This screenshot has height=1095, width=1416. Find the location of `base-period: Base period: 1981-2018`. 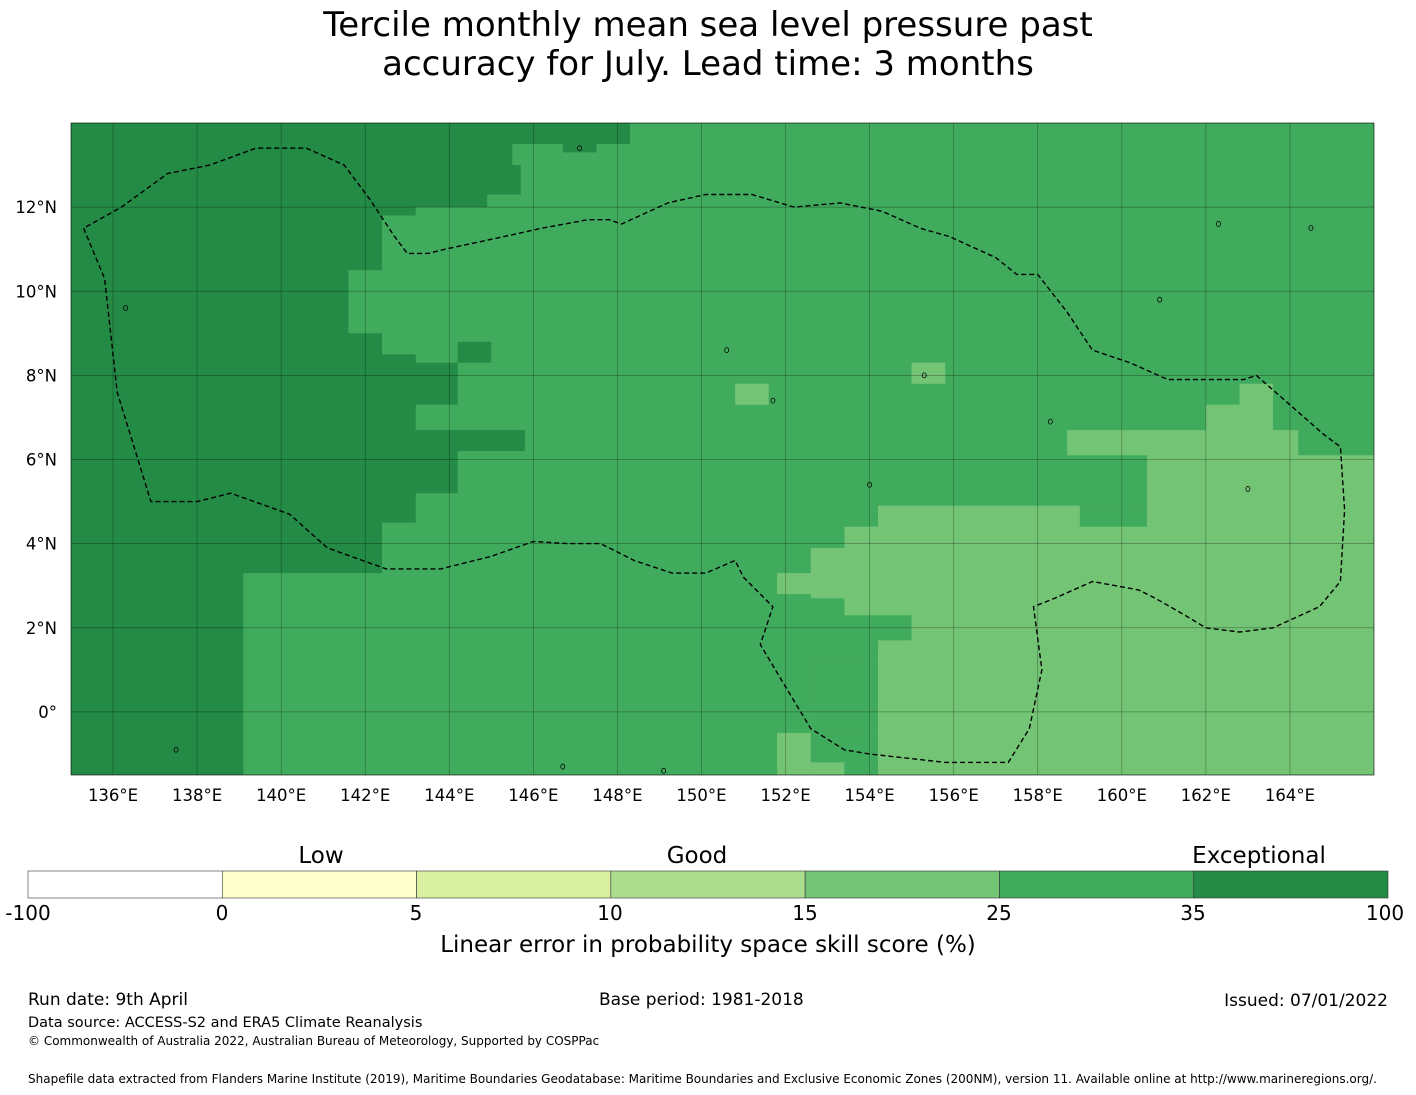

base-period: Base period: 1981-2018 is located at coordinates (701, 1000).